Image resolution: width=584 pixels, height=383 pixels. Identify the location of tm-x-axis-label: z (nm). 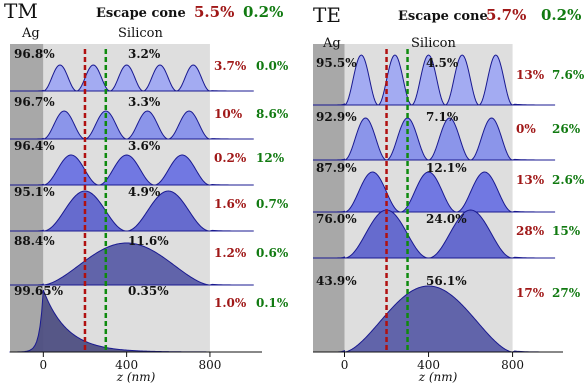
(136, 376).